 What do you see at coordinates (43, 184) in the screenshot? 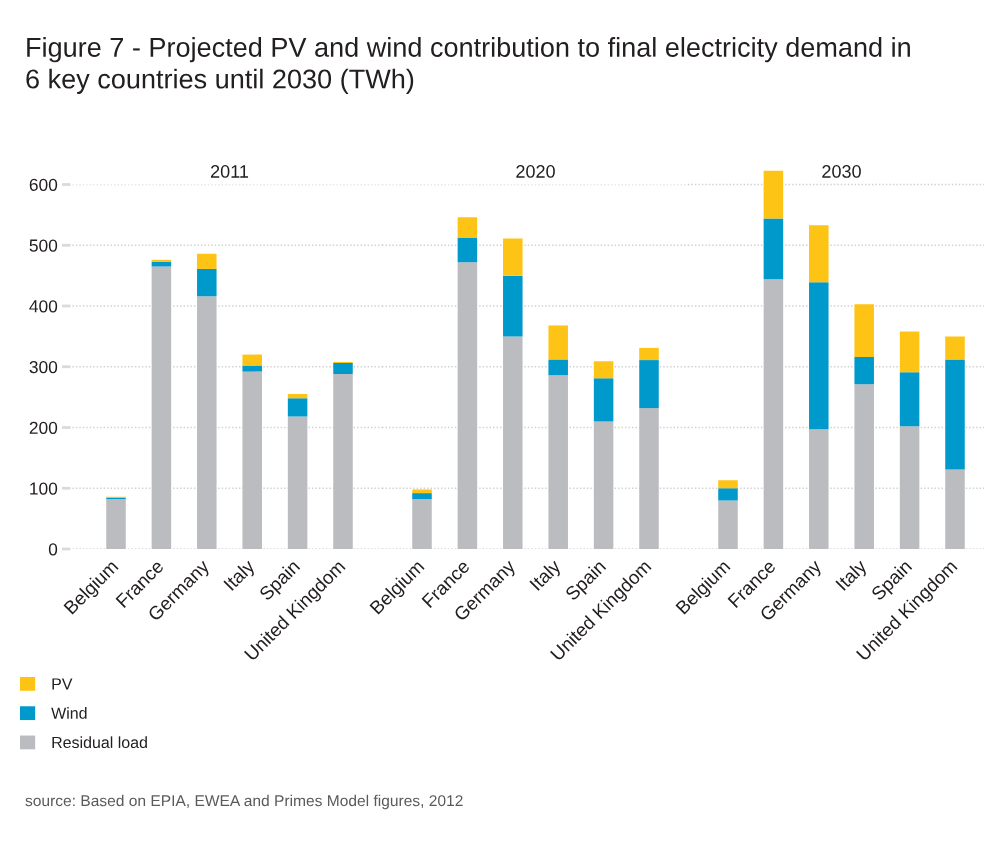
I see `y-tick-label: 600` at bounding box center [43, 184].